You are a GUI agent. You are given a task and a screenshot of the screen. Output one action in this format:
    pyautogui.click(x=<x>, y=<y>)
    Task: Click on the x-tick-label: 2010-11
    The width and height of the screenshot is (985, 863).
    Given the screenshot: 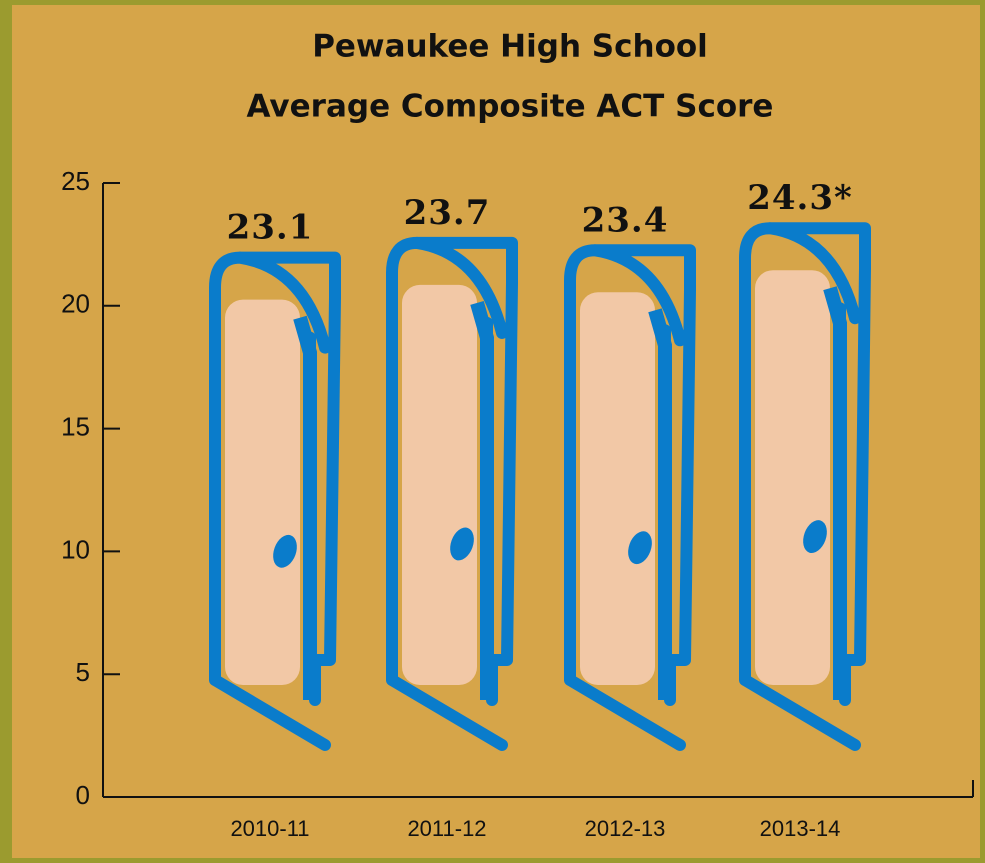 What is the action you would take?
    pyautogui.click(x=269, y=828)
    